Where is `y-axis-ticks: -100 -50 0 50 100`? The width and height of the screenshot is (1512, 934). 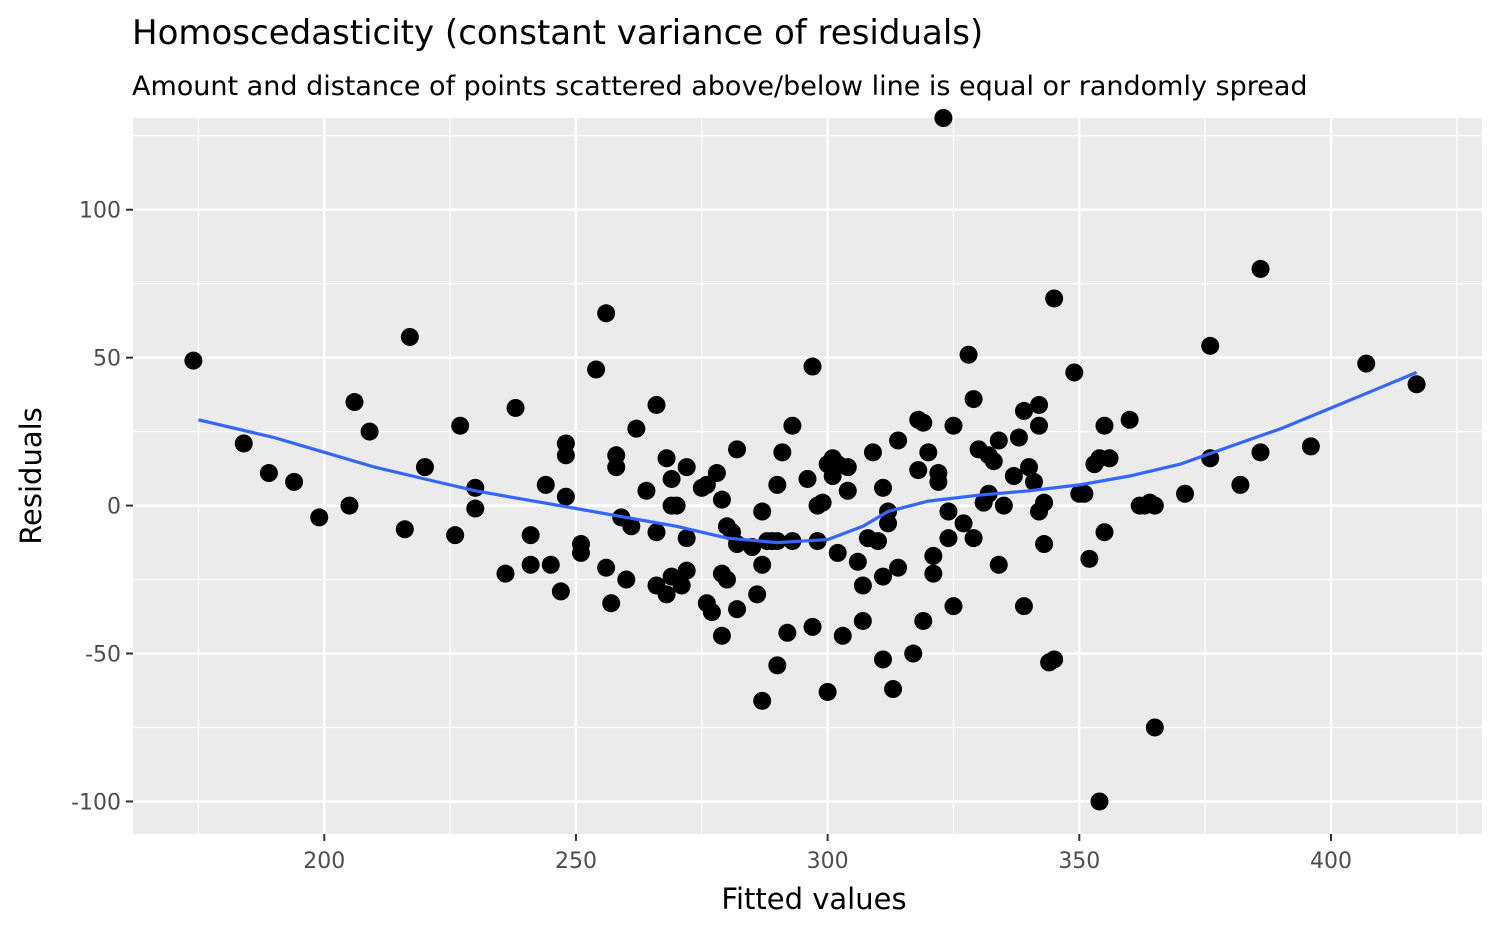 y-axis-ticks: -100 -50 0 50 100 is located at coordinates (102, 507).